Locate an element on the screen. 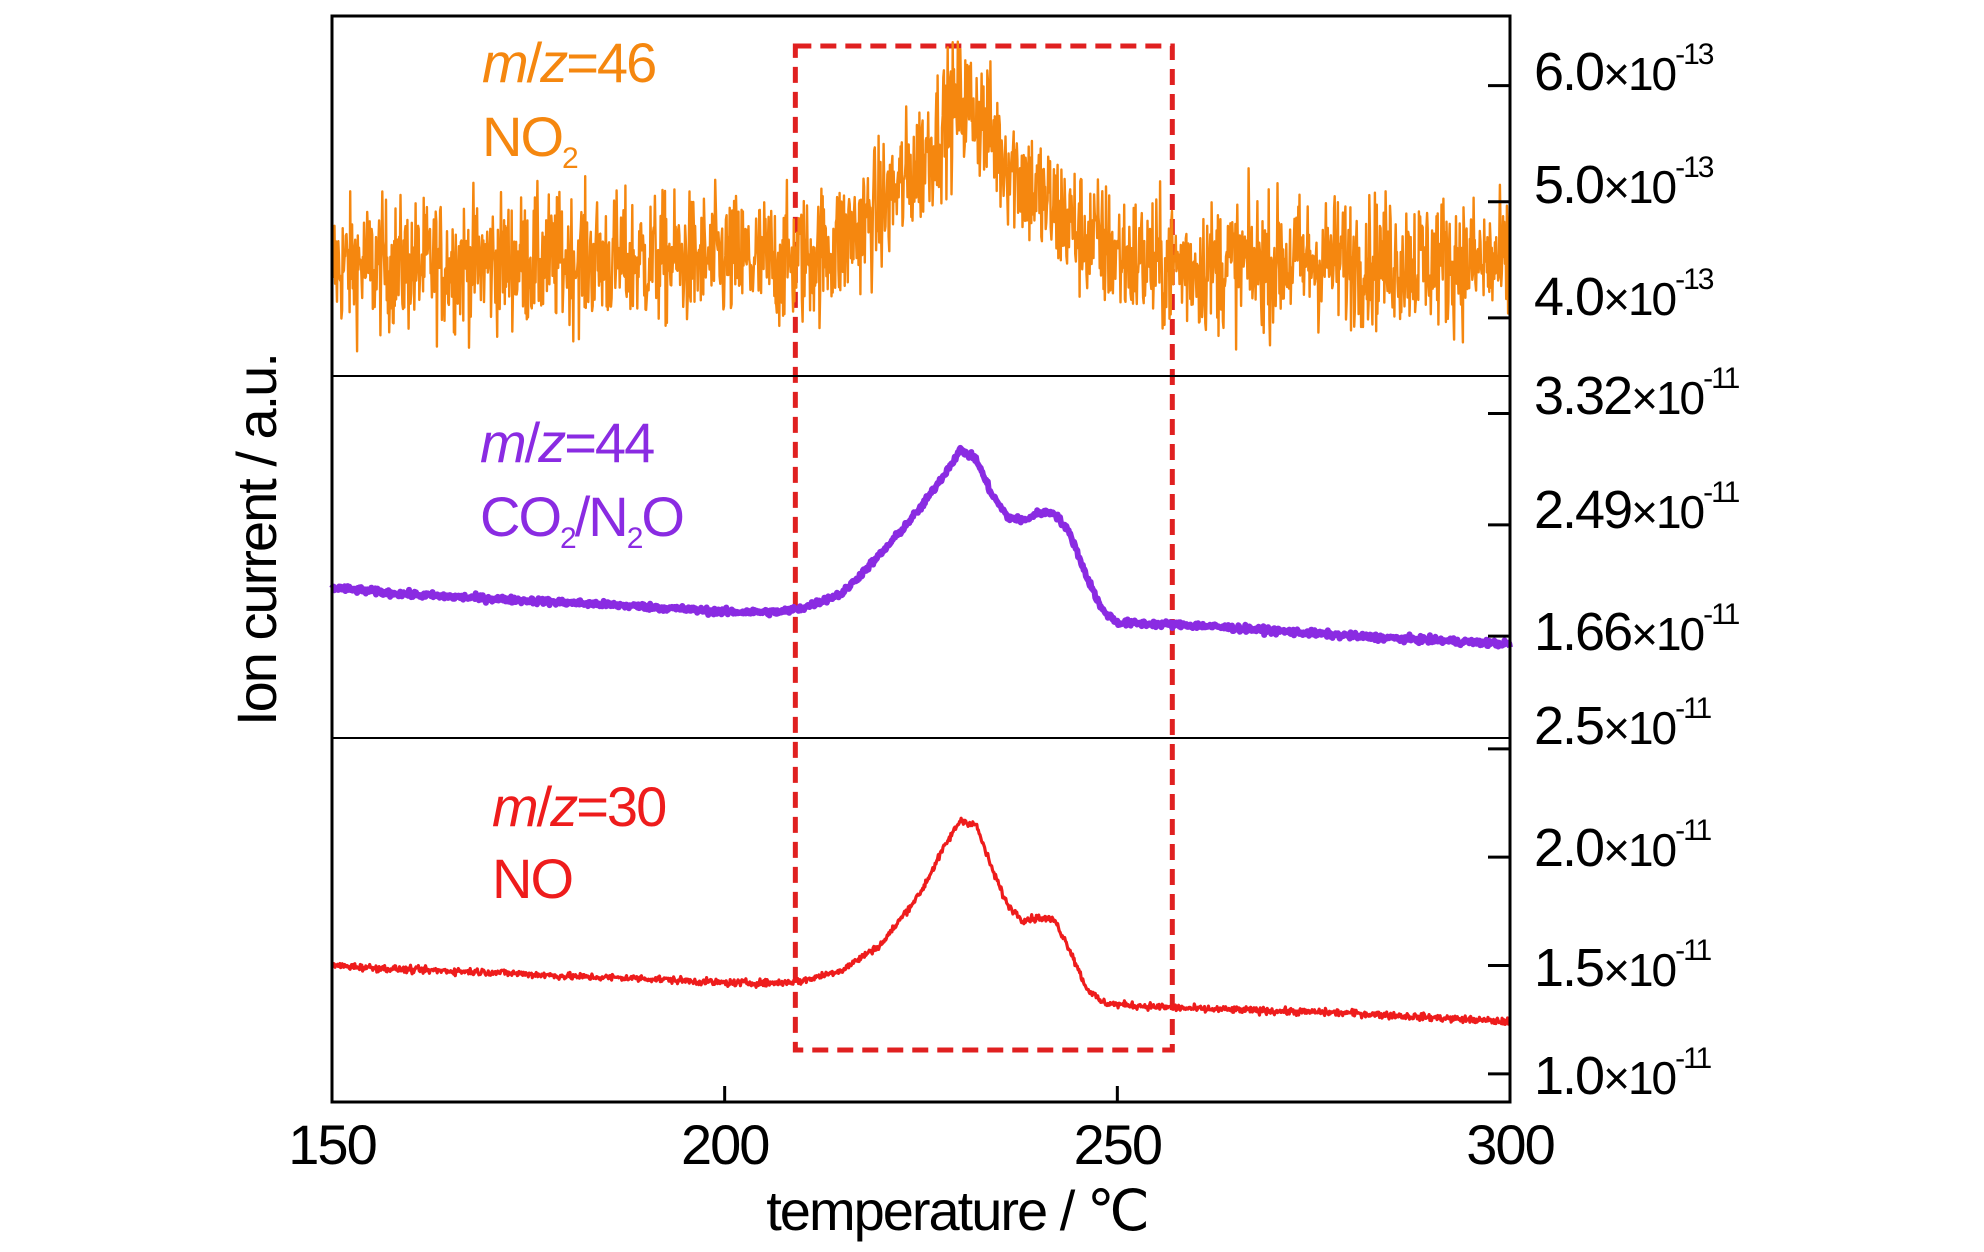 This screenshot has height=1252, width=1984. y-tick-label: 3.32×10⁻¹¹ is located at coordinates (1637, 394).